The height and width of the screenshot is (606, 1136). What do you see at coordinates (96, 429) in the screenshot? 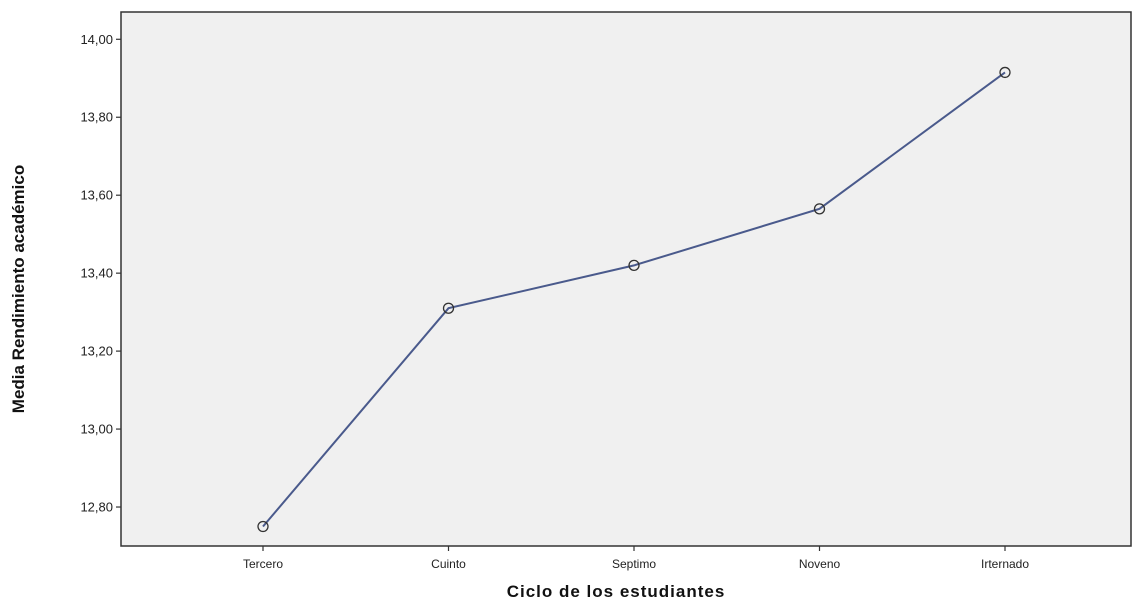
I see `y-tick-label: 13,00` at bounding box center [96, 429].